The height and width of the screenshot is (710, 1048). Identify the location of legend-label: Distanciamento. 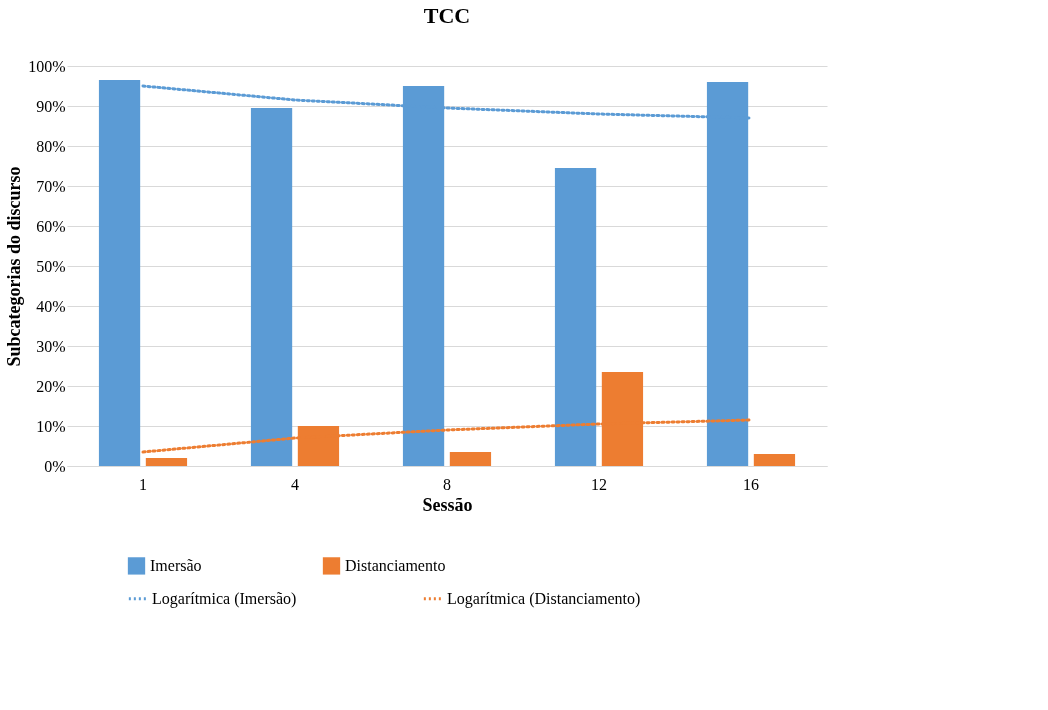
(395, 565).